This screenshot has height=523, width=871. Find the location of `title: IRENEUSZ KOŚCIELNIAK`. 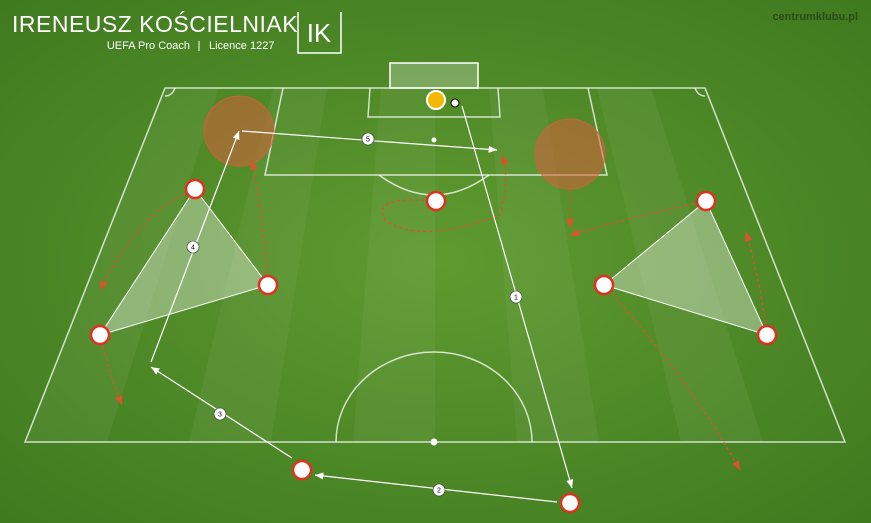

title: IRENEUSZ KOŚCIELNIAK is located at coordinates (155, 23).